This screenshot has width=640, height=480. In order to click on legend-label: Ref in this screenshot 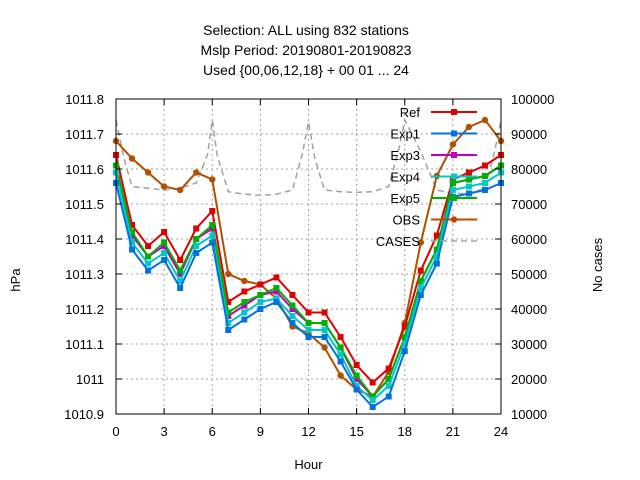, I will do `click(410, 112)`.